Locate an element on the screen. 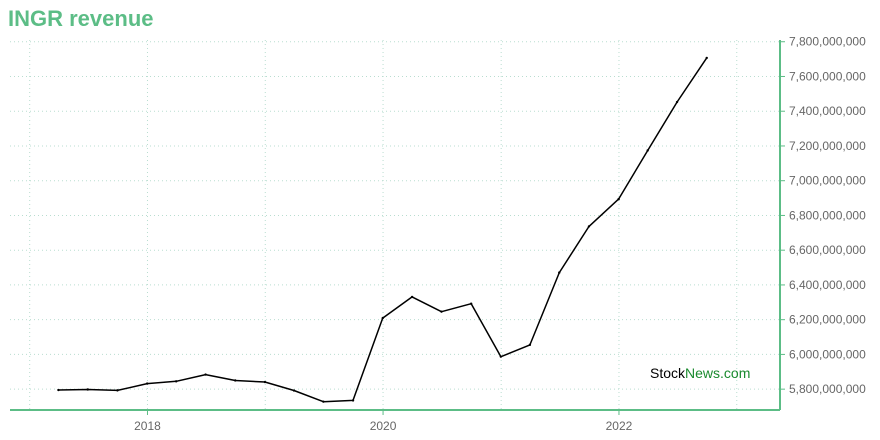 This screenshot has height=440, width=880. watermark-part1: Stock is located at coordinates (668, 373).